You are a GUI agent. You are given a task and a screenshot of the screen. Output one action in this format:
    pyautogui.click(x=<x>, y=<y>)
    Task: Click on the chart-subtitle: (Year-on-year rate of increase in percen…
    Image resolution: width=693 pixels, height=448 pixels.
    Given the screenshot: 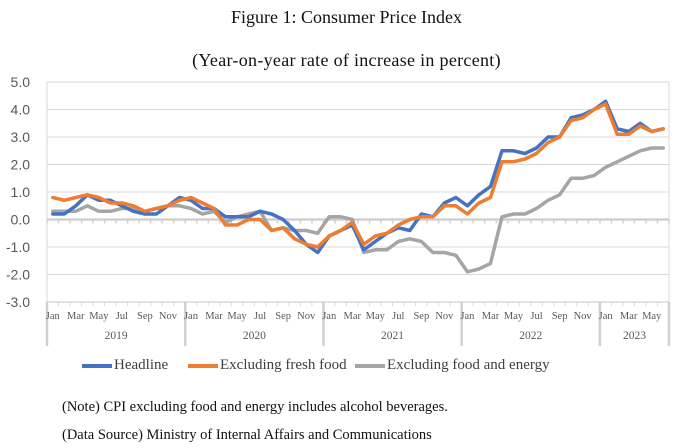 What is the action you would take?
    pyautogui.click(x=346, y=60)
    